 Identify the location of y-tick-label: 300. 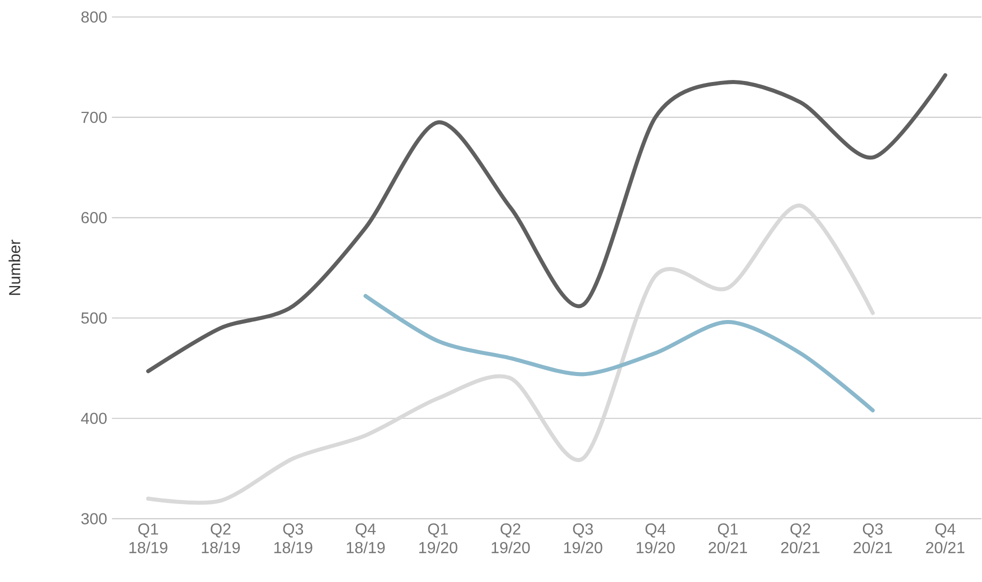
(94, 518).